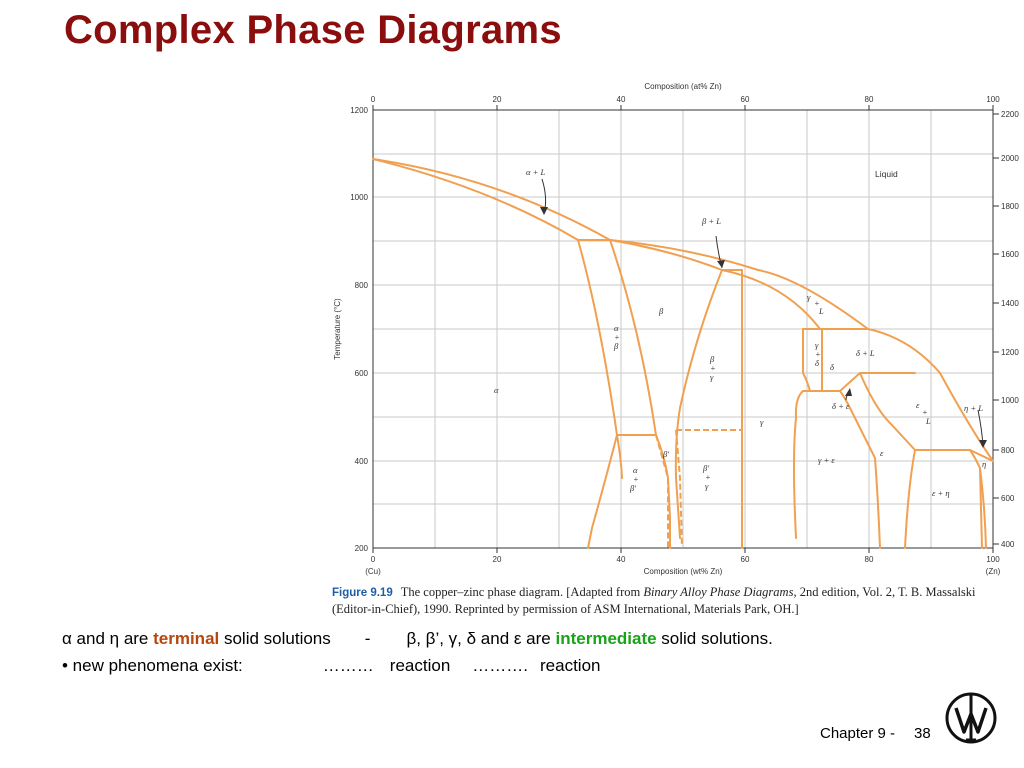 The width and height of the screenshot is (1024, 768). What do you see at coordinates (362, 548) in the screenshot?
I see `left-tick: 200` at bounding box center [362, 548].